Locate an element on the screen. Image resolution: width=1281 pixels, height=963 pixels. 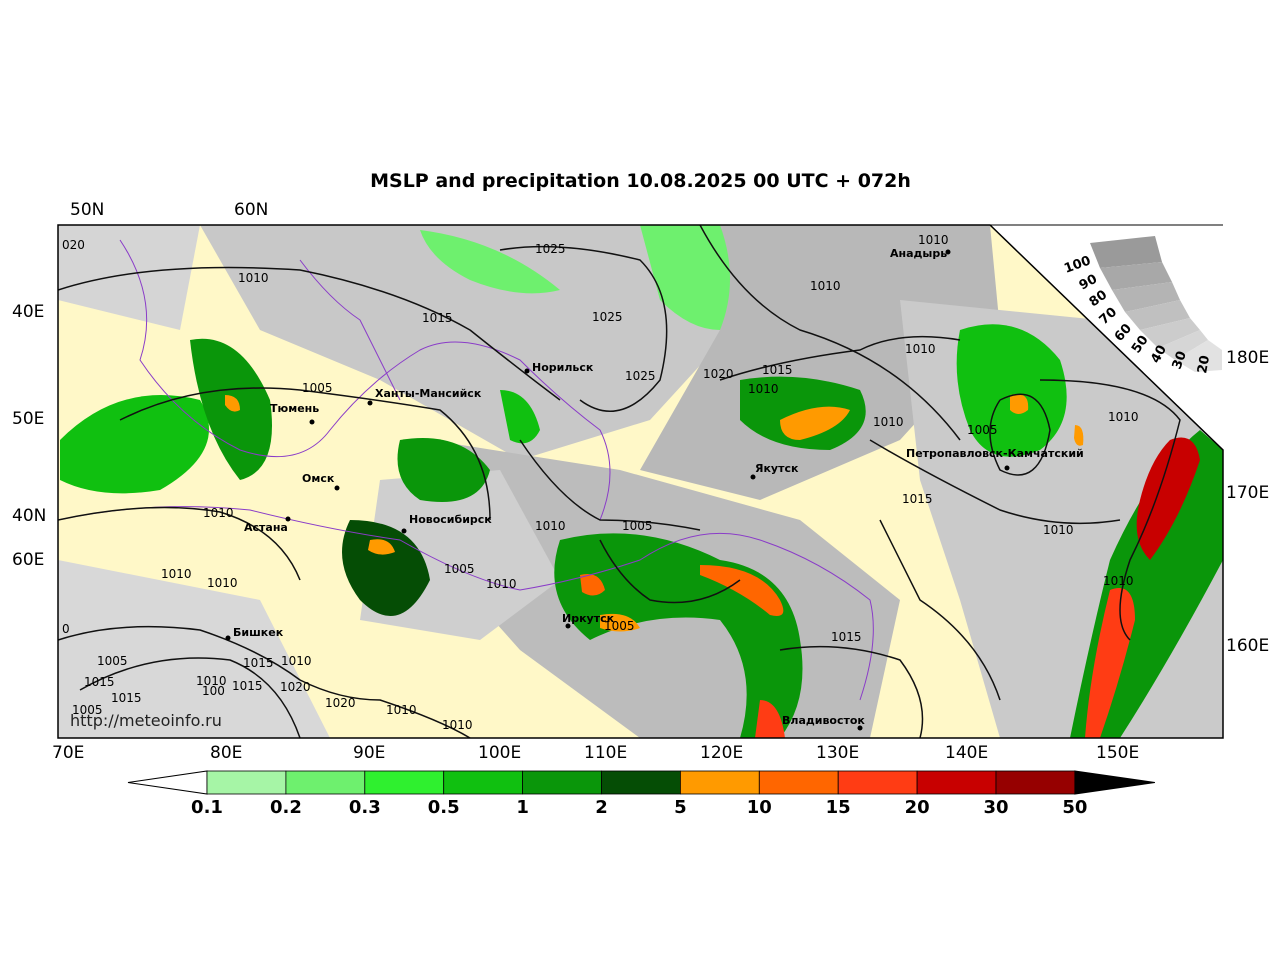
lat-label: 40N is located at coordinates (29, 516).